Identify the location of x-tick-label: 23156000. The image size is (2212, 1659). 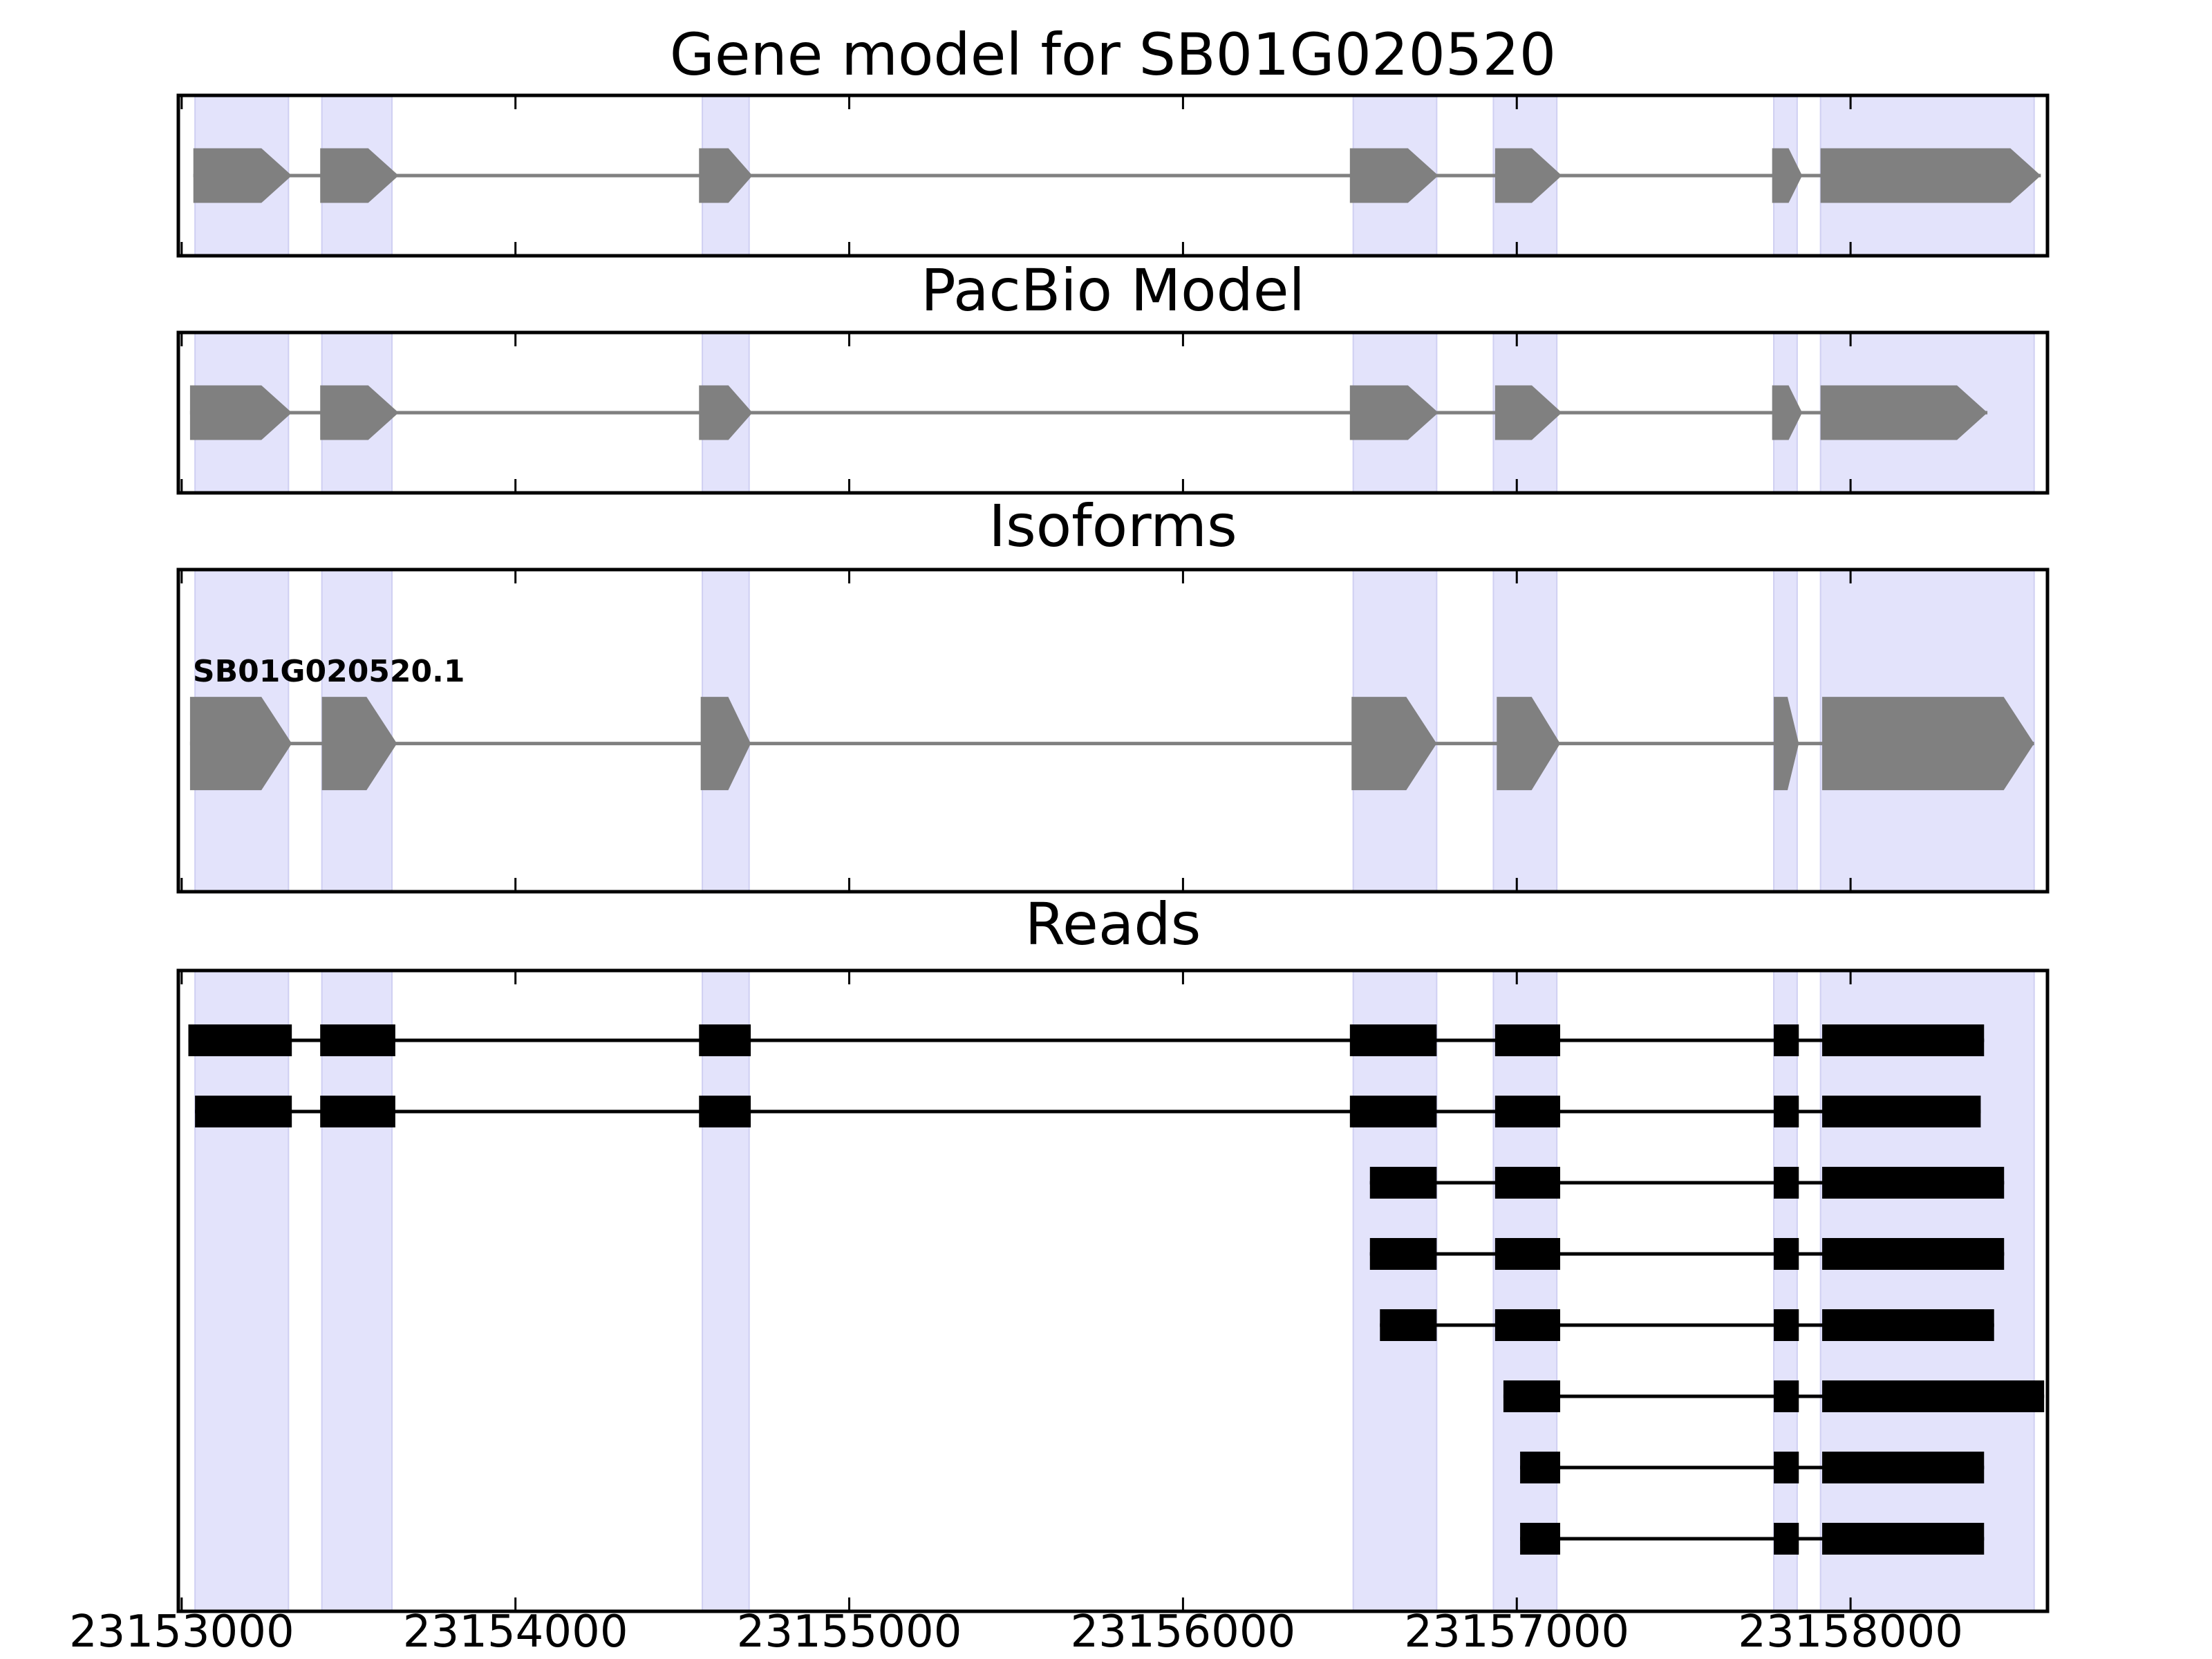
(1183, 1632).